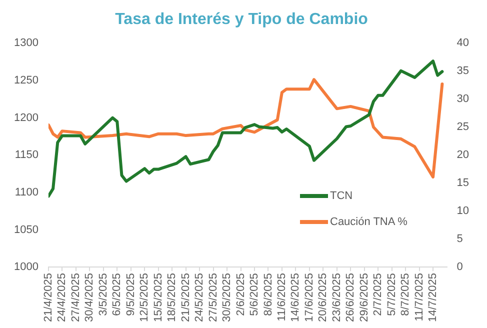 The height and width of the screenshot is (328, 487). I want to click on x-tick-label: 5/6/2025, so click(254, 294).